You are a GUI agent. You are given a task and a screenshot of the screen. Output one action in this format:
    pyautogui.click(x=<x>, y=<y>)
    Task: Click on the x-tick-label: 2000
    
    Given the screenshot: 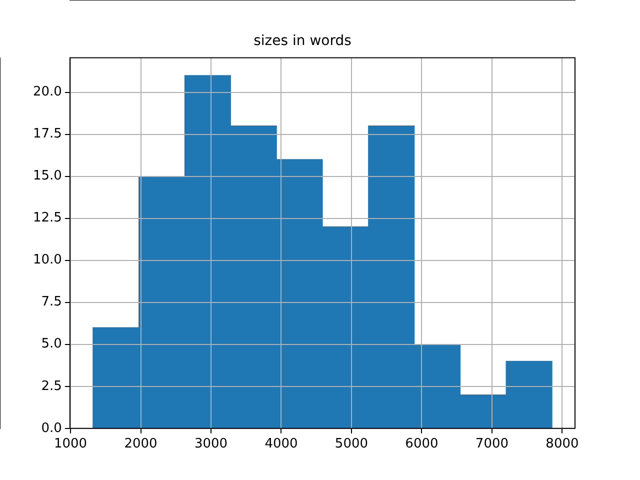 What is the action you would take?
    pyautogui.click(x=141, y=444)
    